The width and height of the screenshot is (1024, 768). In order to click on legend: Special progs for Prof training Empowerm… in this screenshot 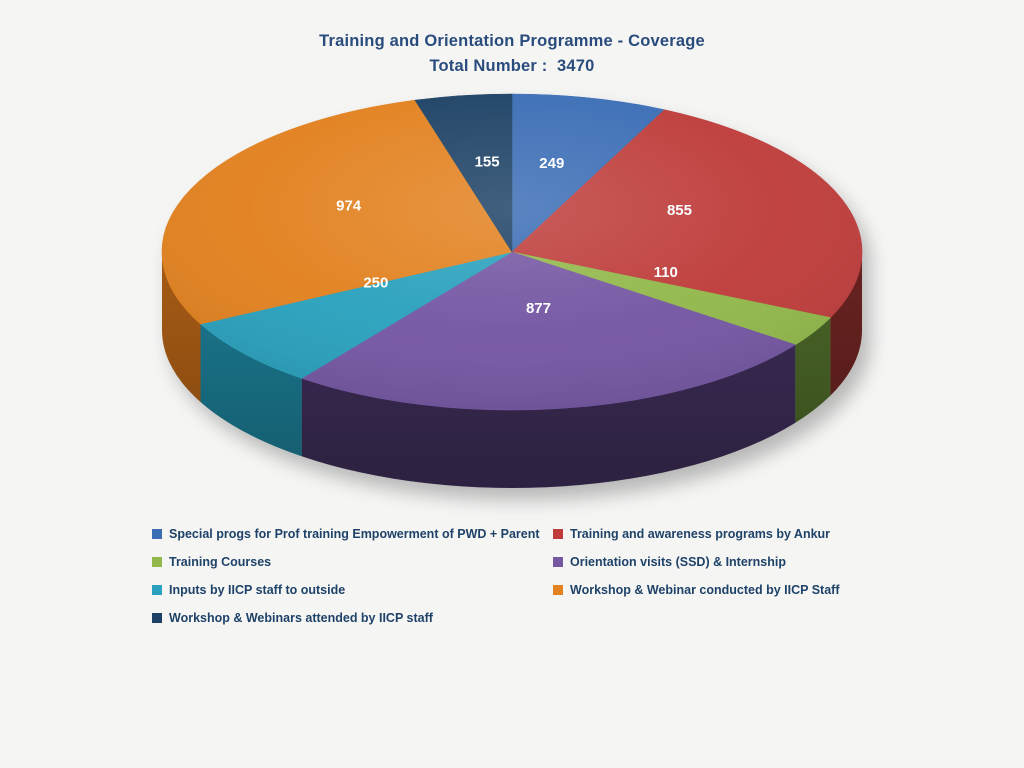, I will do `click(524, 575)`.